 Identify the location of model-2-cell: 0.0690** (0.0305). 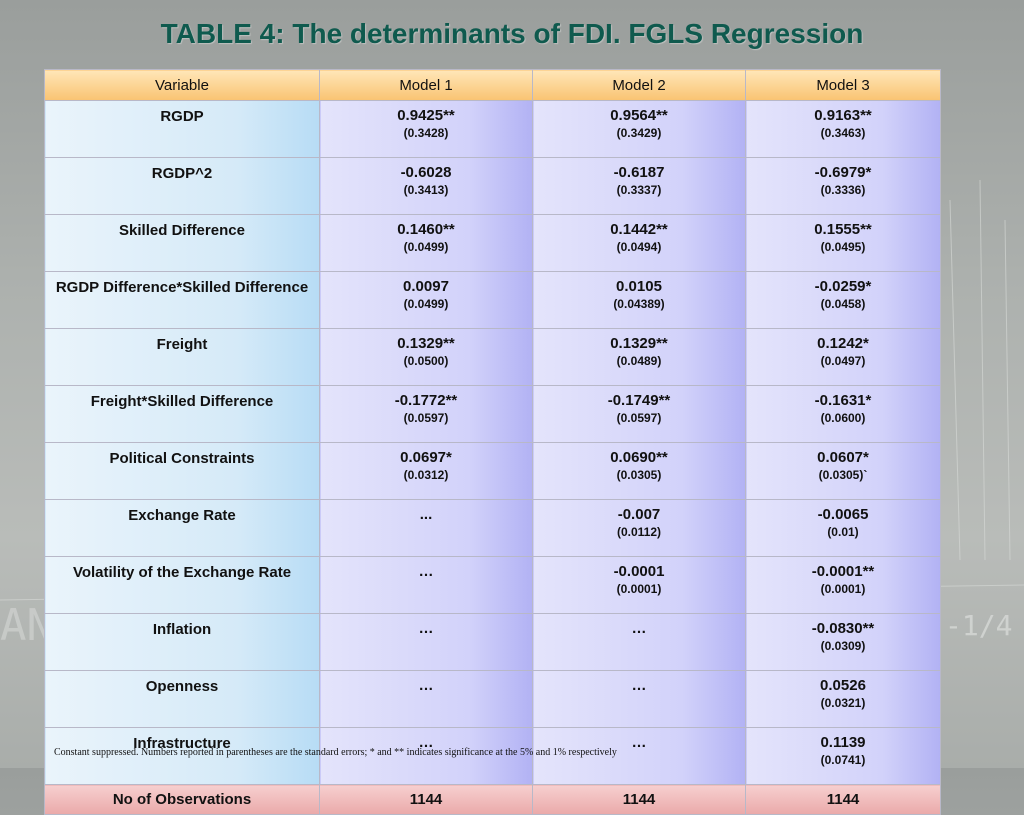
(639, 471).